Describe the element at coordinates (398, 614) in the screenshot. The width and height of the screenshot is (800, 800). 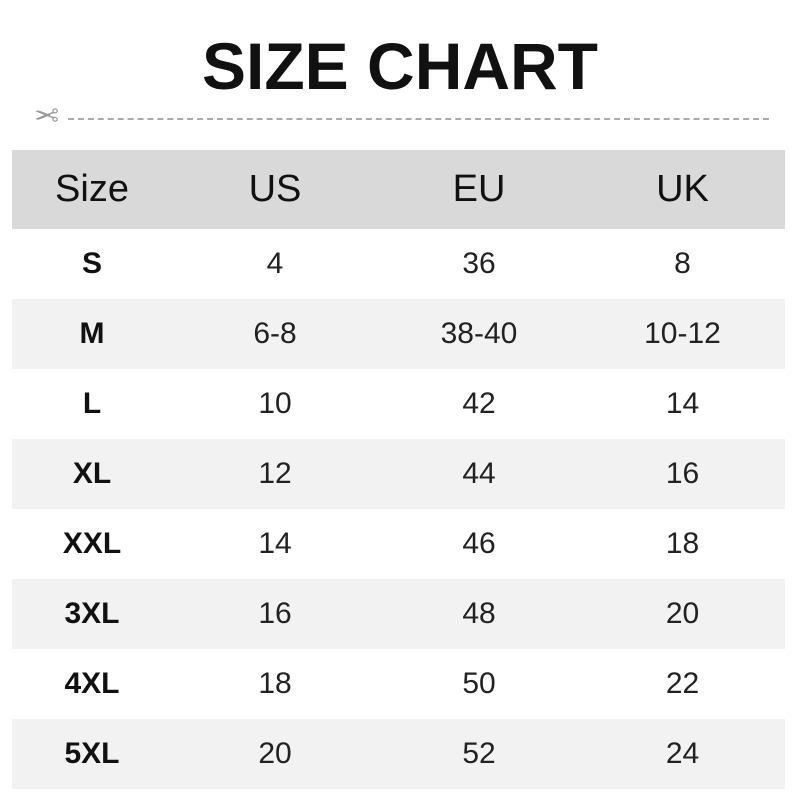
I see `table-row: 3XL 16 48 20` at that location.